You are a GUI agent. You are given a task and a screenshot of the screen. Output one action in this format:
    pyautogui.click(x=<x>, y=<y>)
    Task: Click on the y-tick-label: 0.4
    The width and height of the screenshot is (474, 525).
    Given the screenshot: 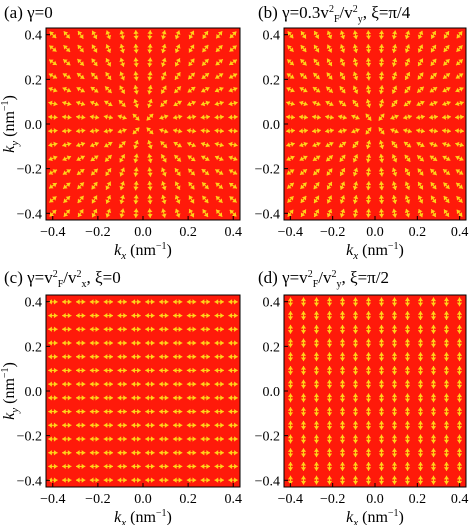 What is the action you would take?
    pyautogui.click(x=34, y=303)
    